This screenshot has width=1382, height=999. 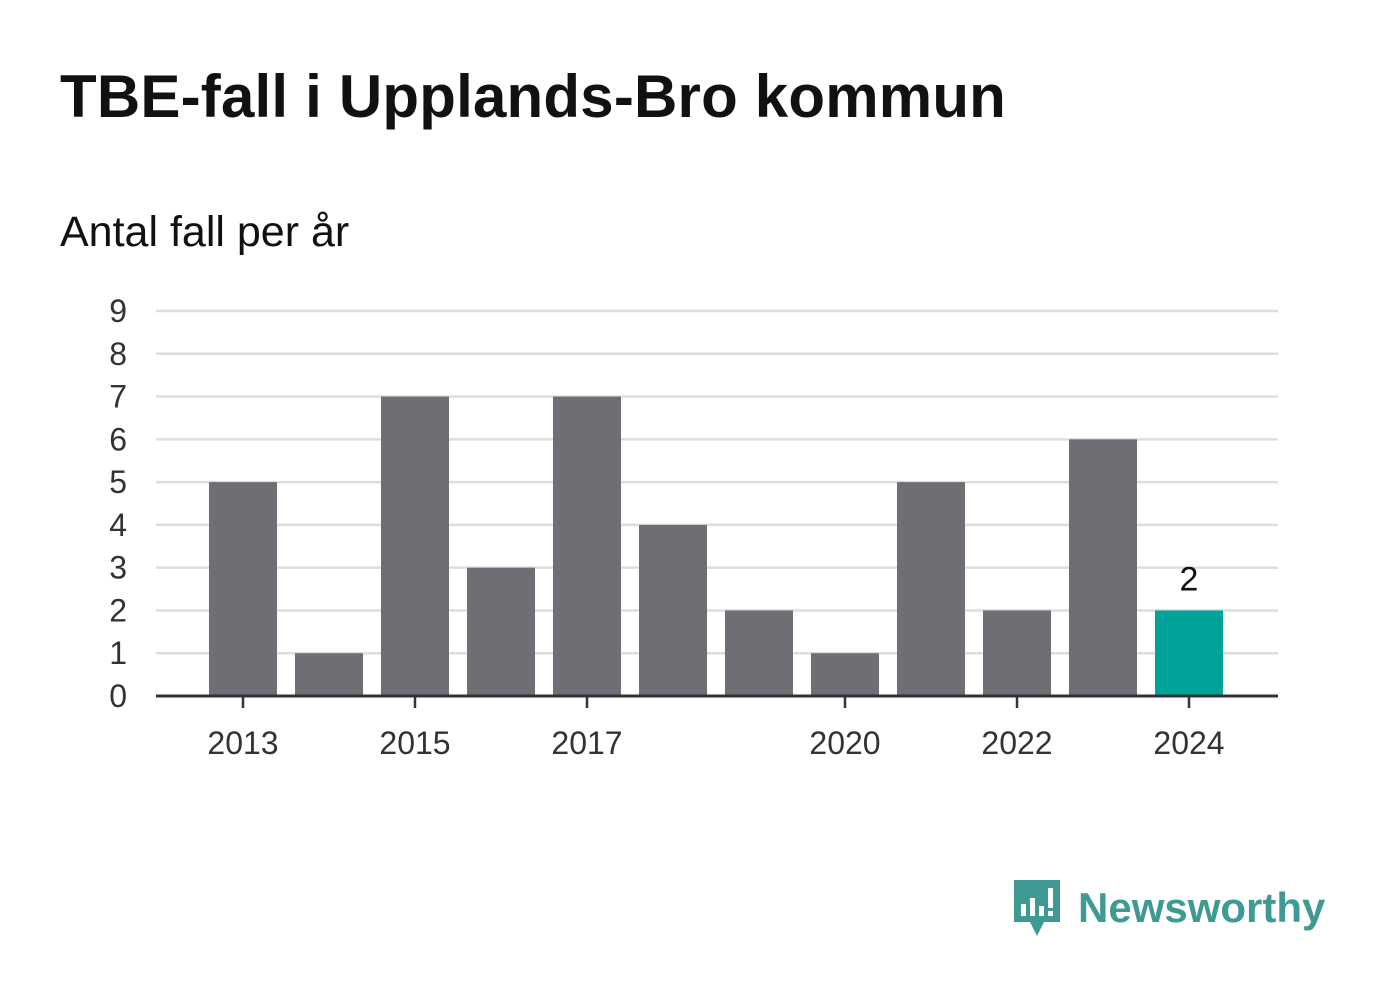 What do you see at coordinates (845, 674) in the screenshot?
I see `bar-2020` at bounding box center [845, 674].